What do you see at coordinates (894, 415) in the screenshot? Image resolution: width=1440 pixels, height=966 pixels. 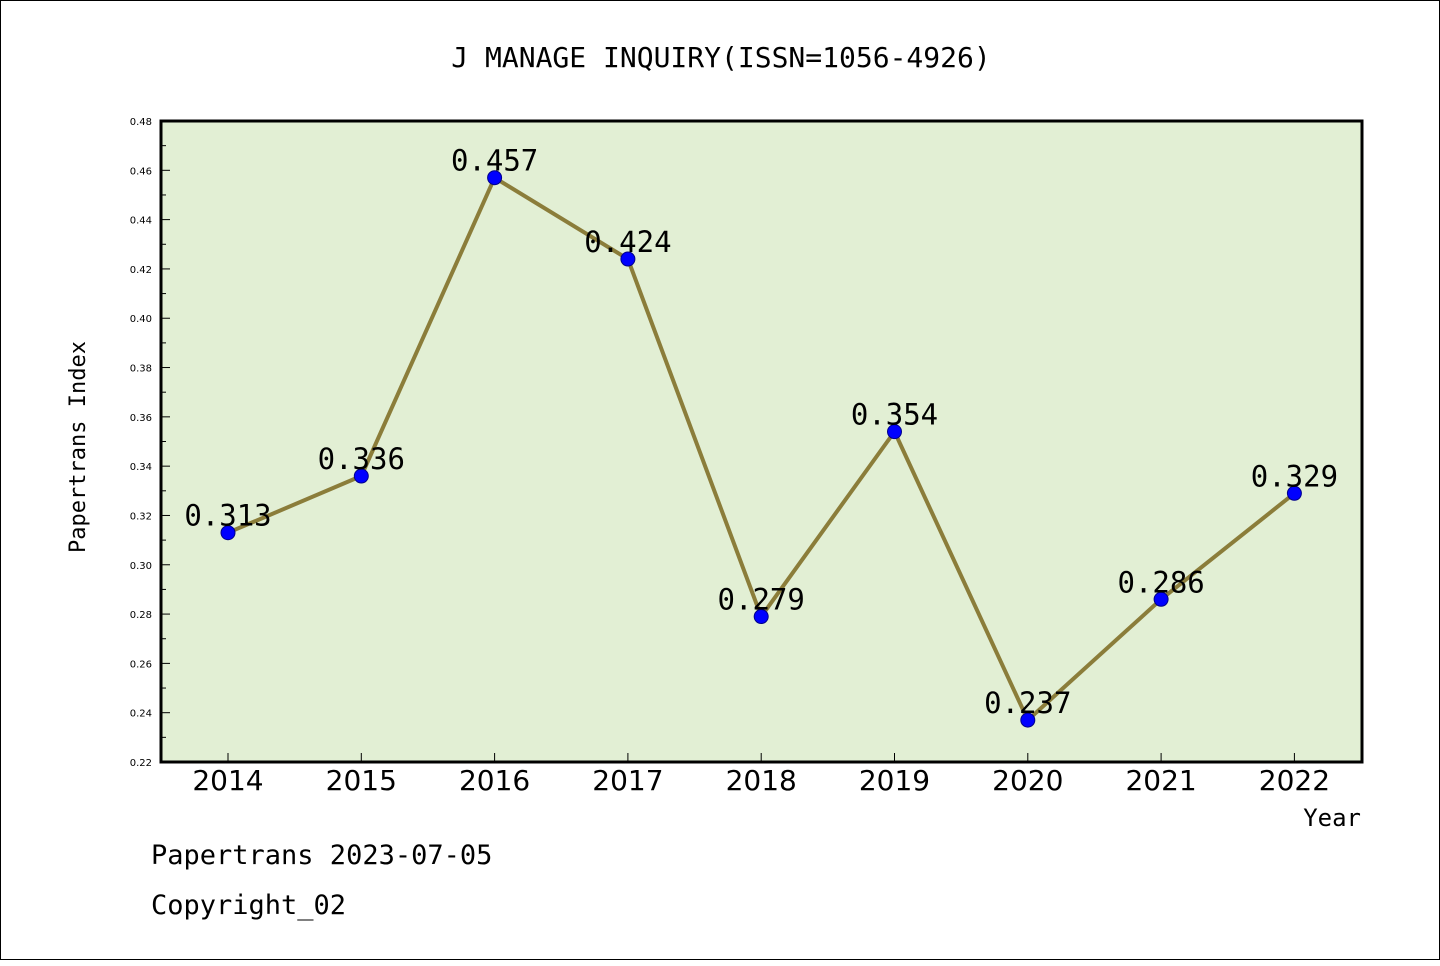 I see `data-label: 0.354` at bounding box center [894, 415].